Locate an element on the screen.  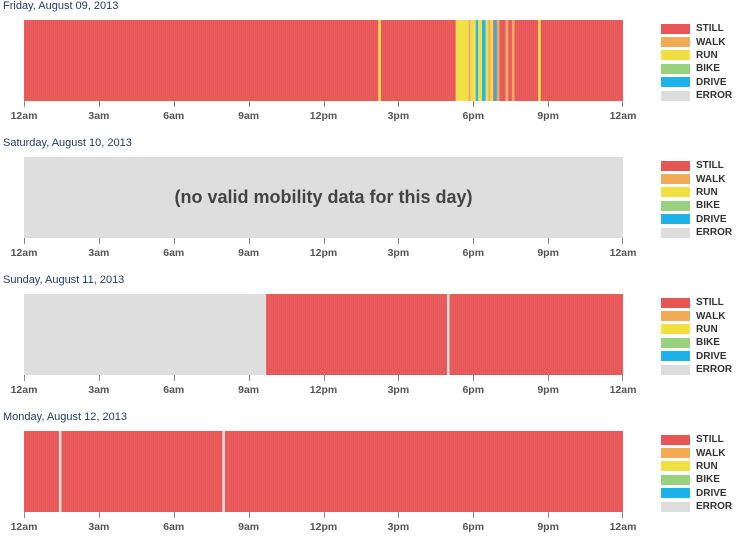
segment-drive is located at coordinates (495, 60).